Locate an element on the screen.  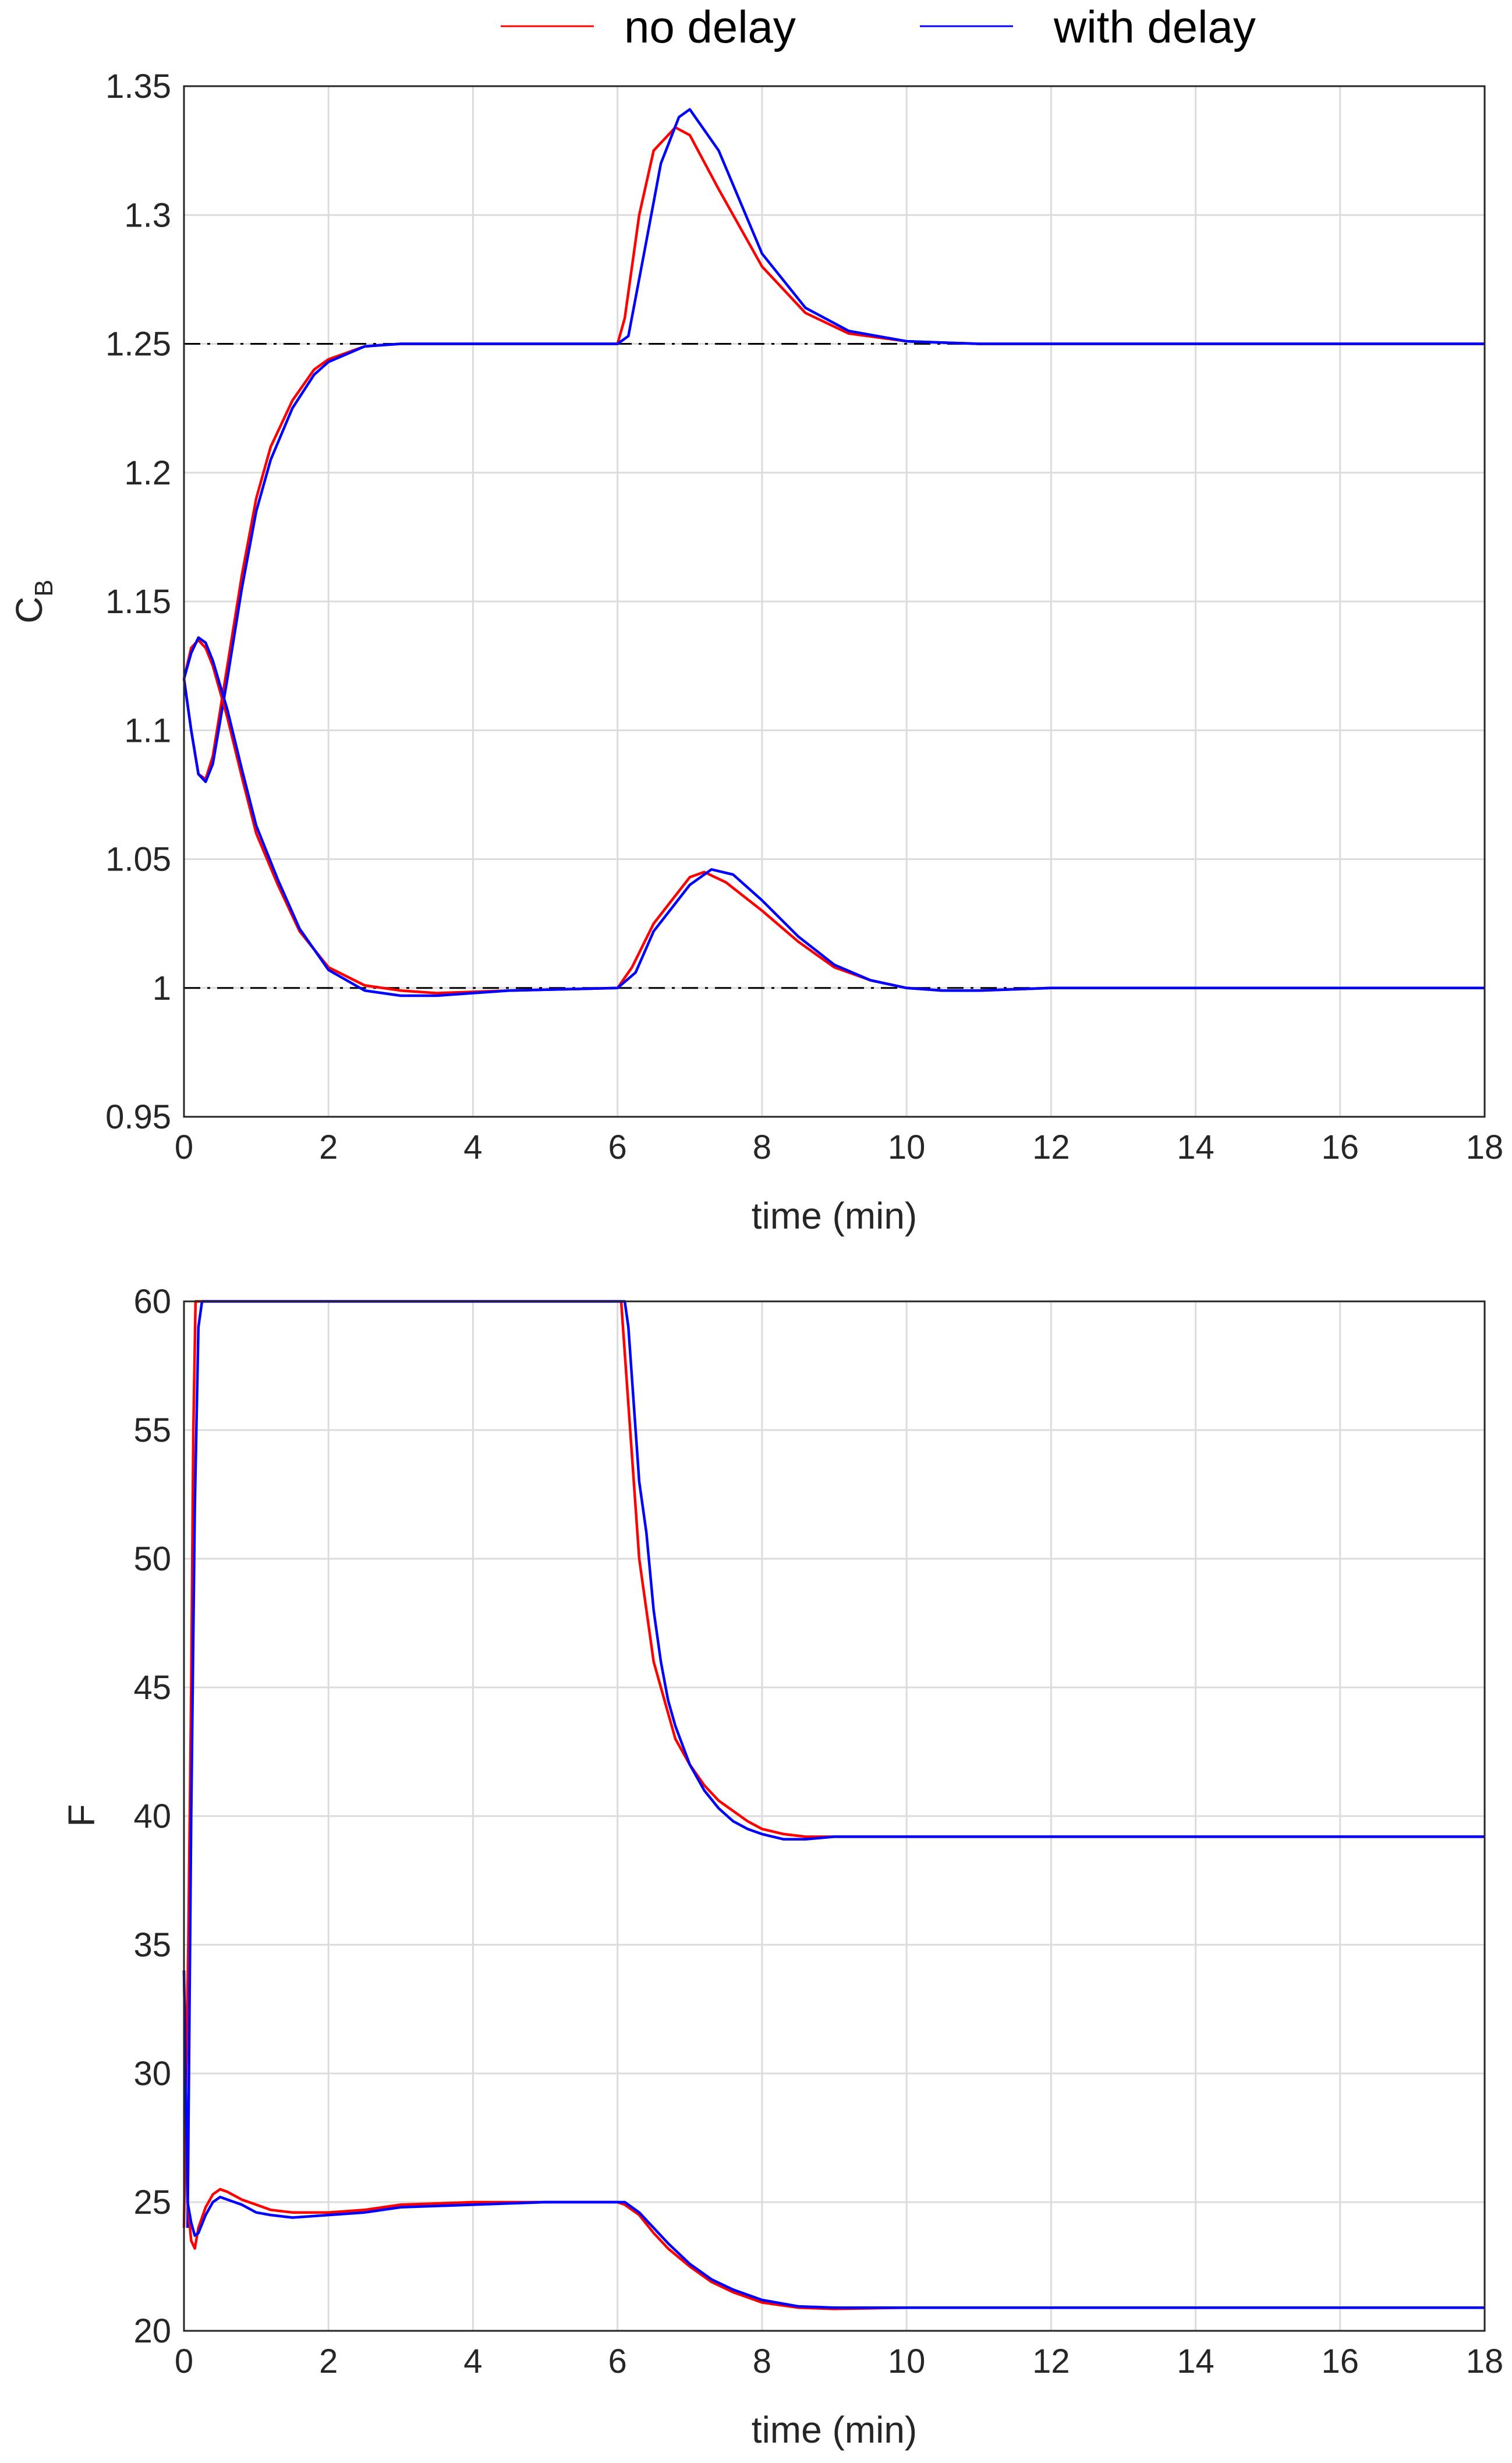
legend: no delay with delay is located at coordinates (879, 26).